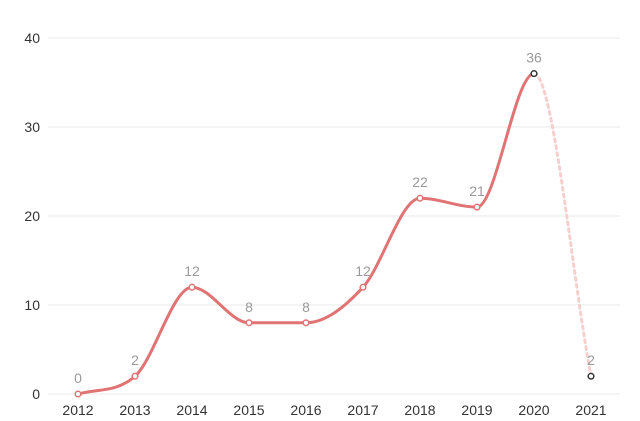 The height and width of the screenshot is (421, 640). Describe the element at coordinates (534, 58) in the screenshot. I see `data-label: 36` at that location.